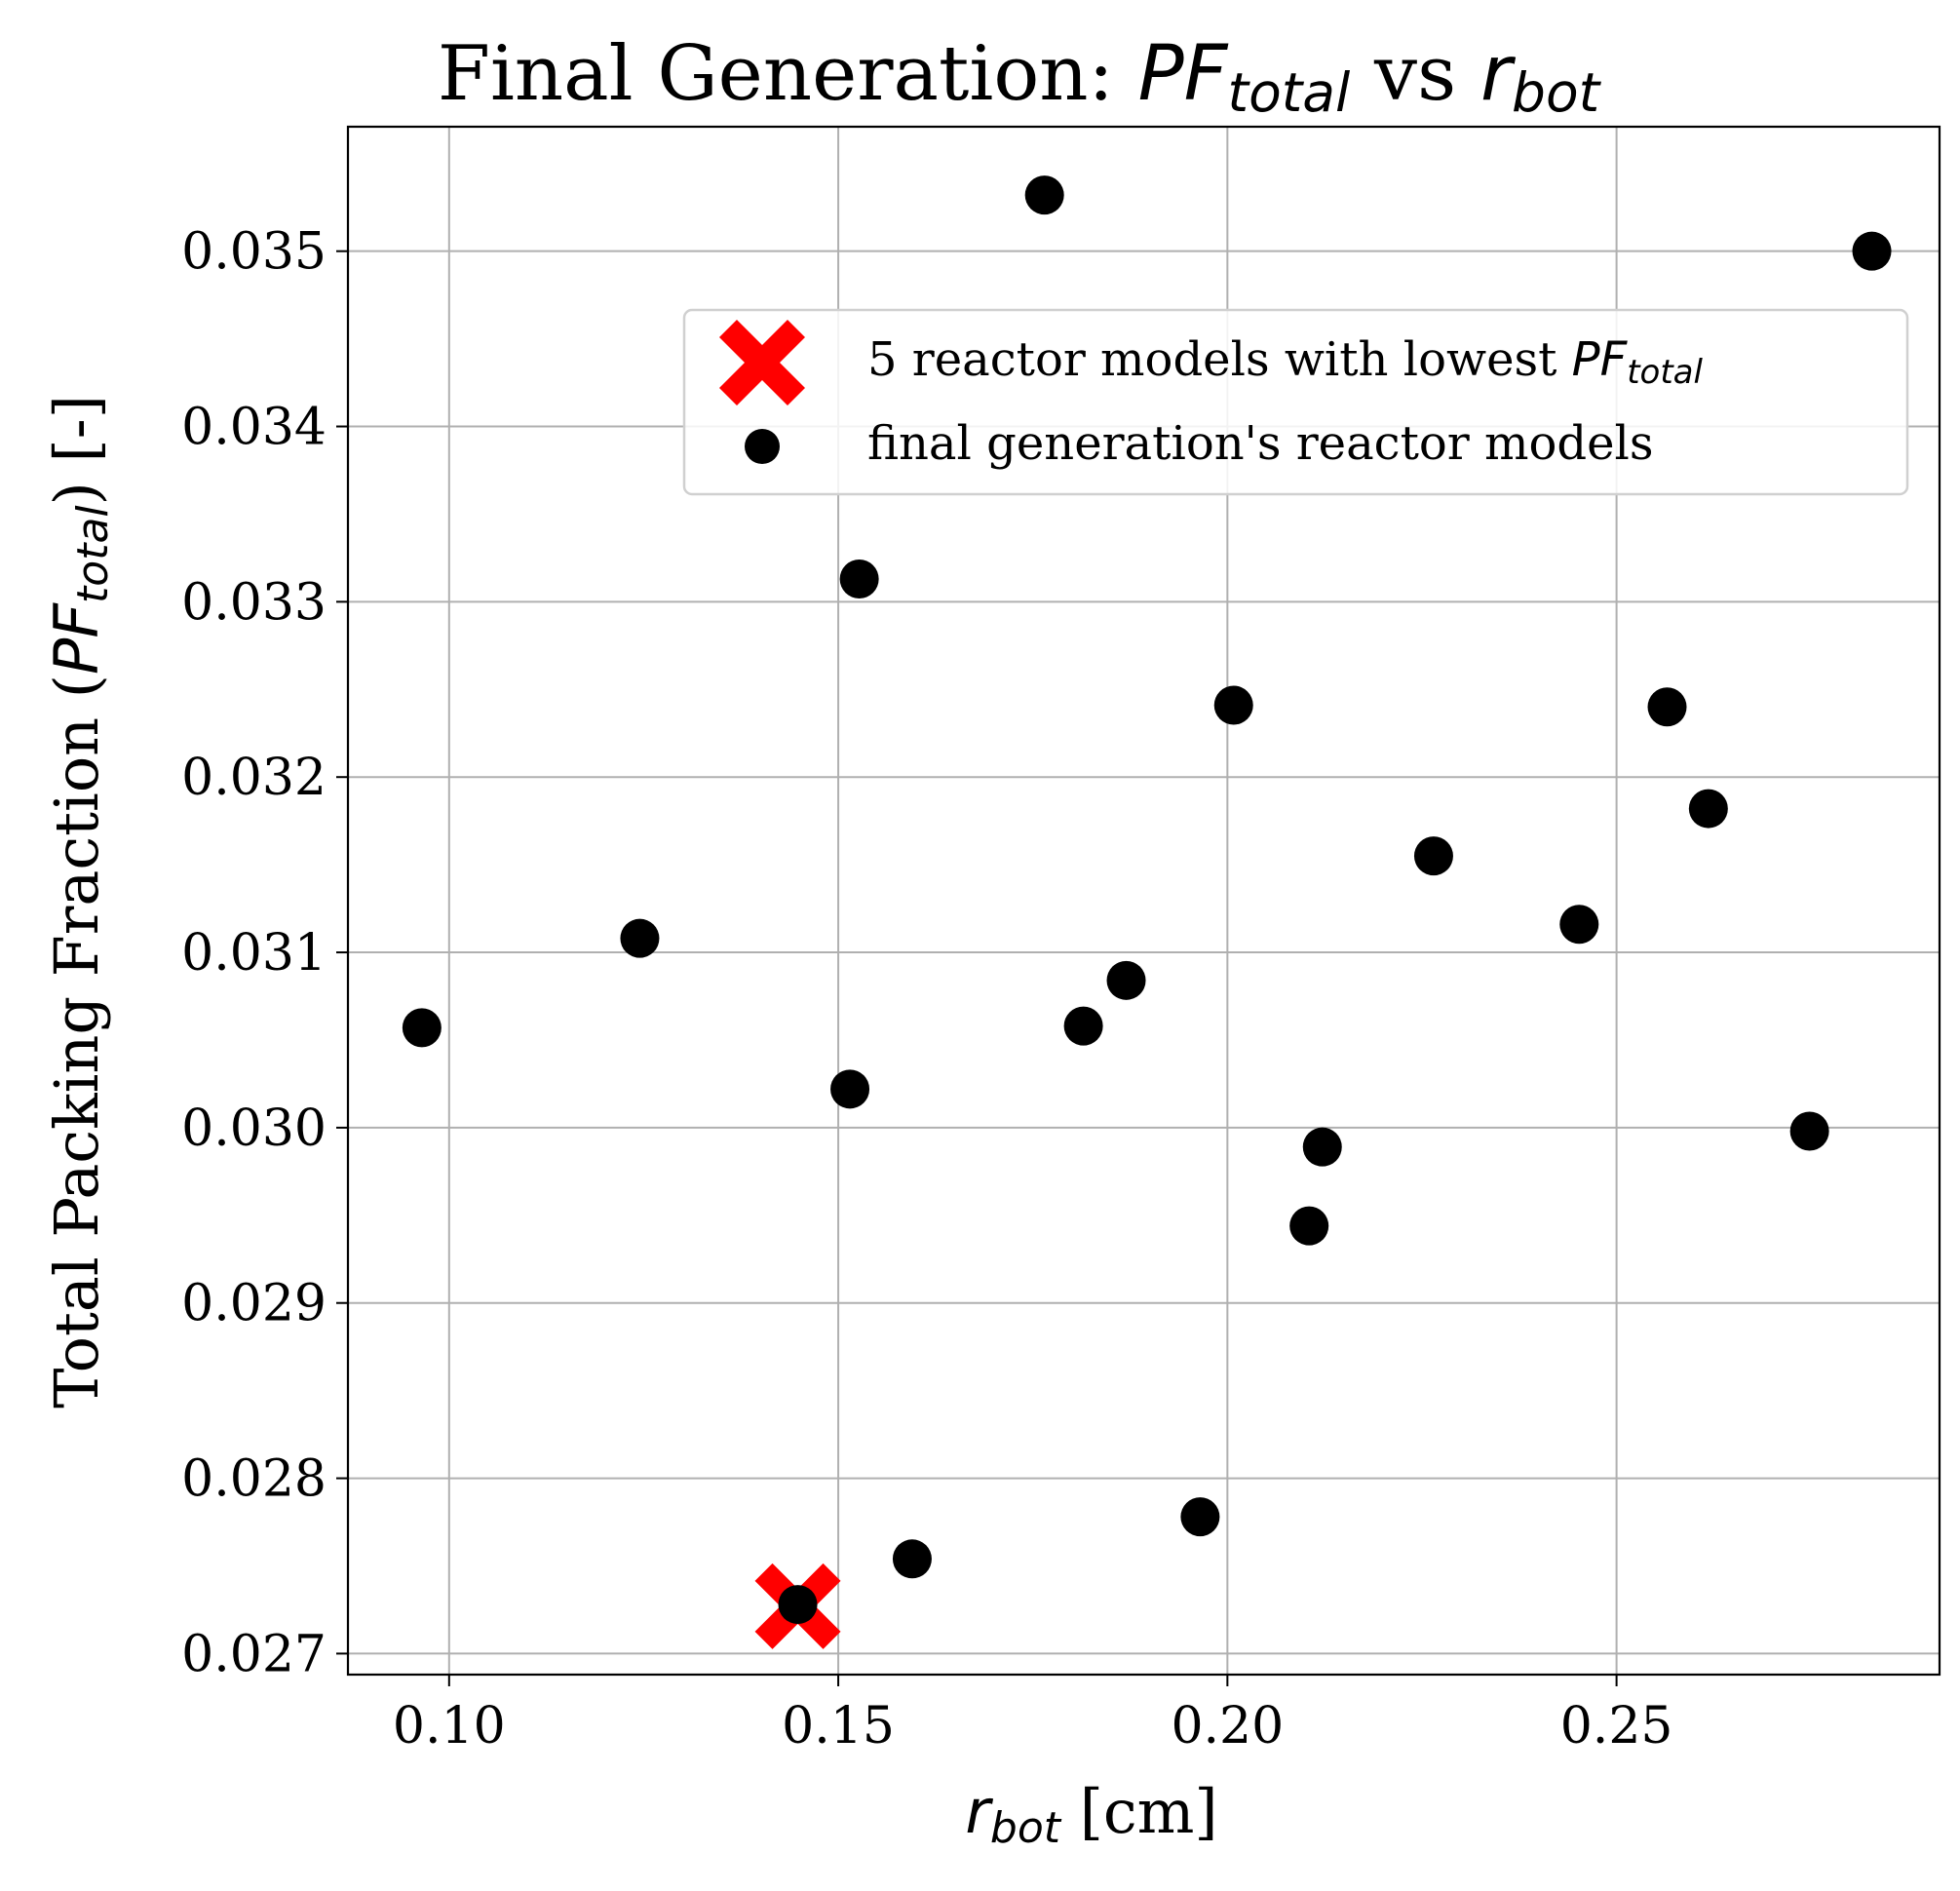  I want to click on legend-label-lowest-text: 5 reactor models with lowest, so click(1219, 360).